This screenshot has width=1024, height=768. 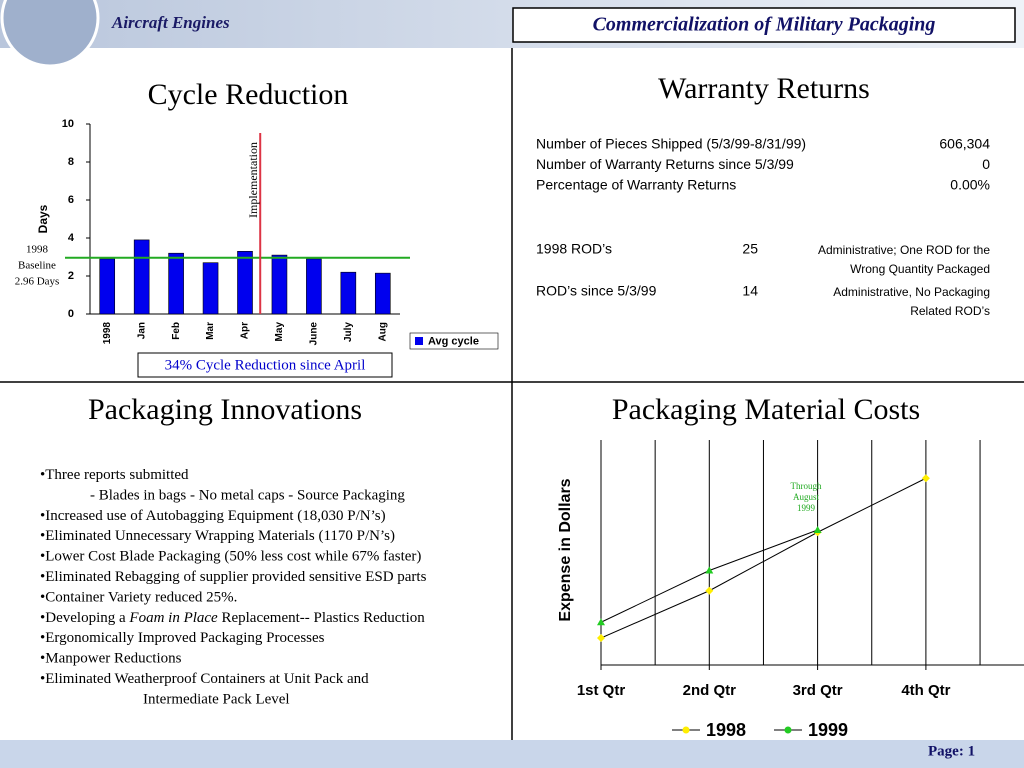 What do you see at coordinates (382, 331) in the screenshot?
I see `x-tick-label: Aug` at bounding box center [382, 331].